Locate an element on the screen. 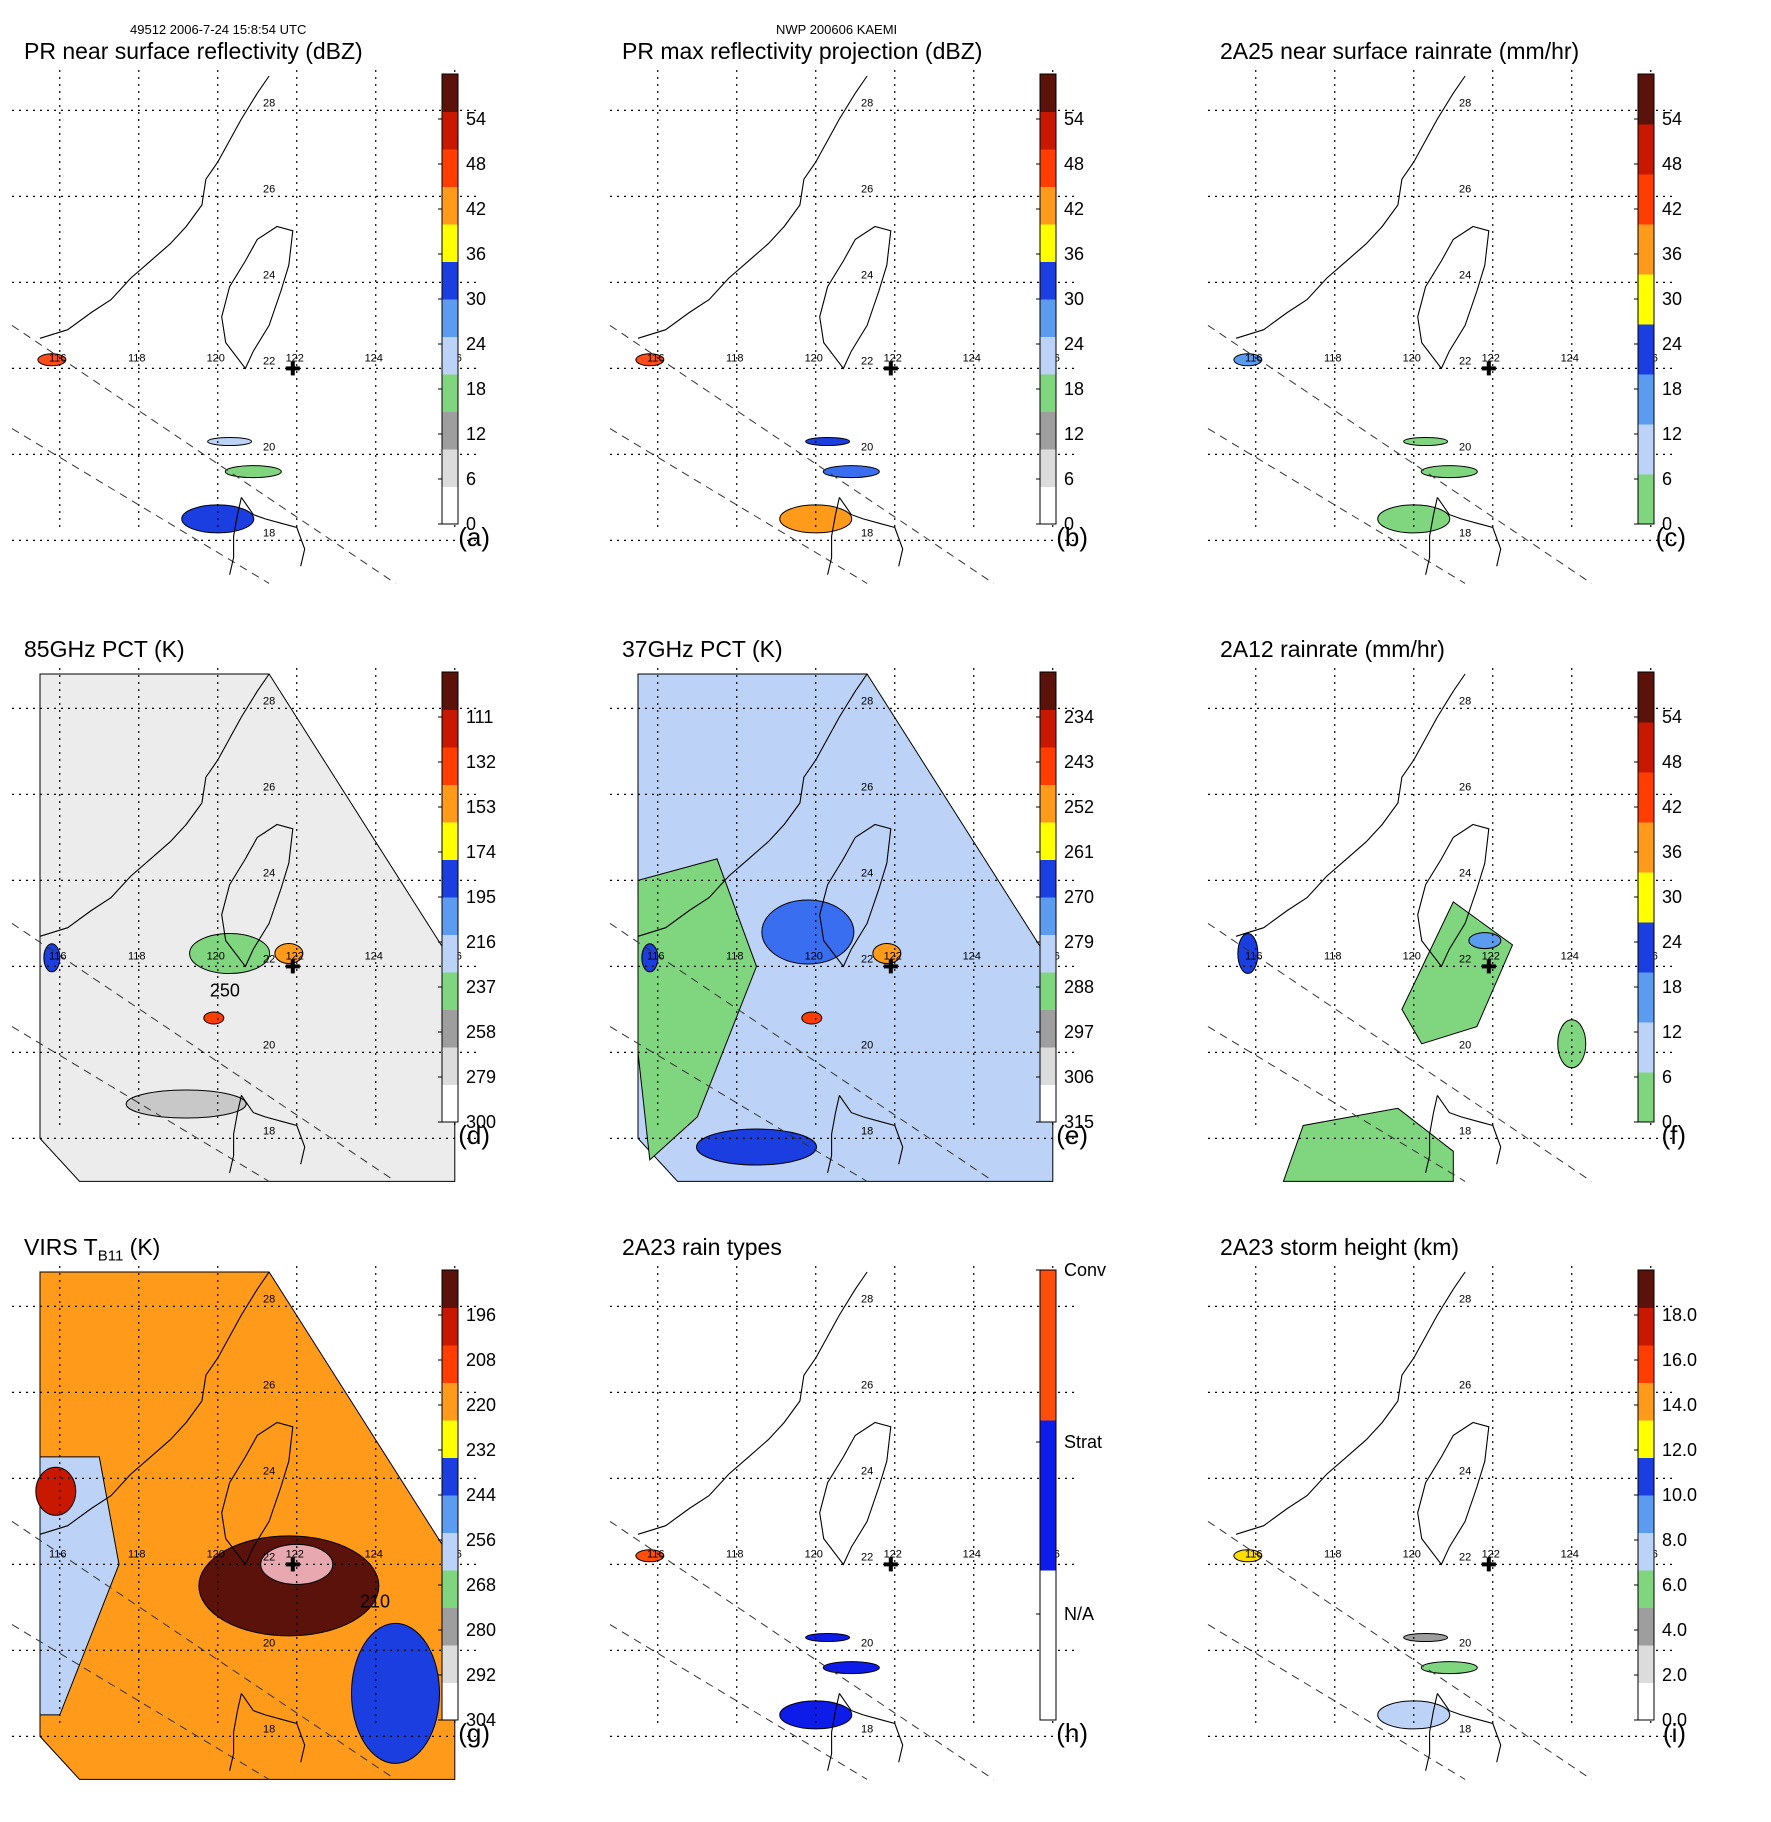  colorbar-tick-label: 153 is located at coordinates (481, 807).